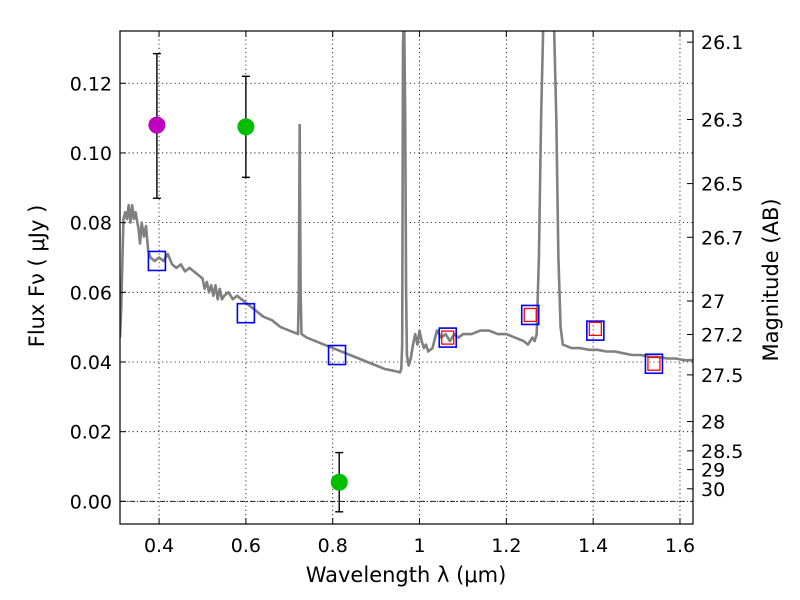 The height and width of the screenshot is (600, 800). I want to click on y-axis-label: Flux Fν ( μJy ), so click(37, 276).